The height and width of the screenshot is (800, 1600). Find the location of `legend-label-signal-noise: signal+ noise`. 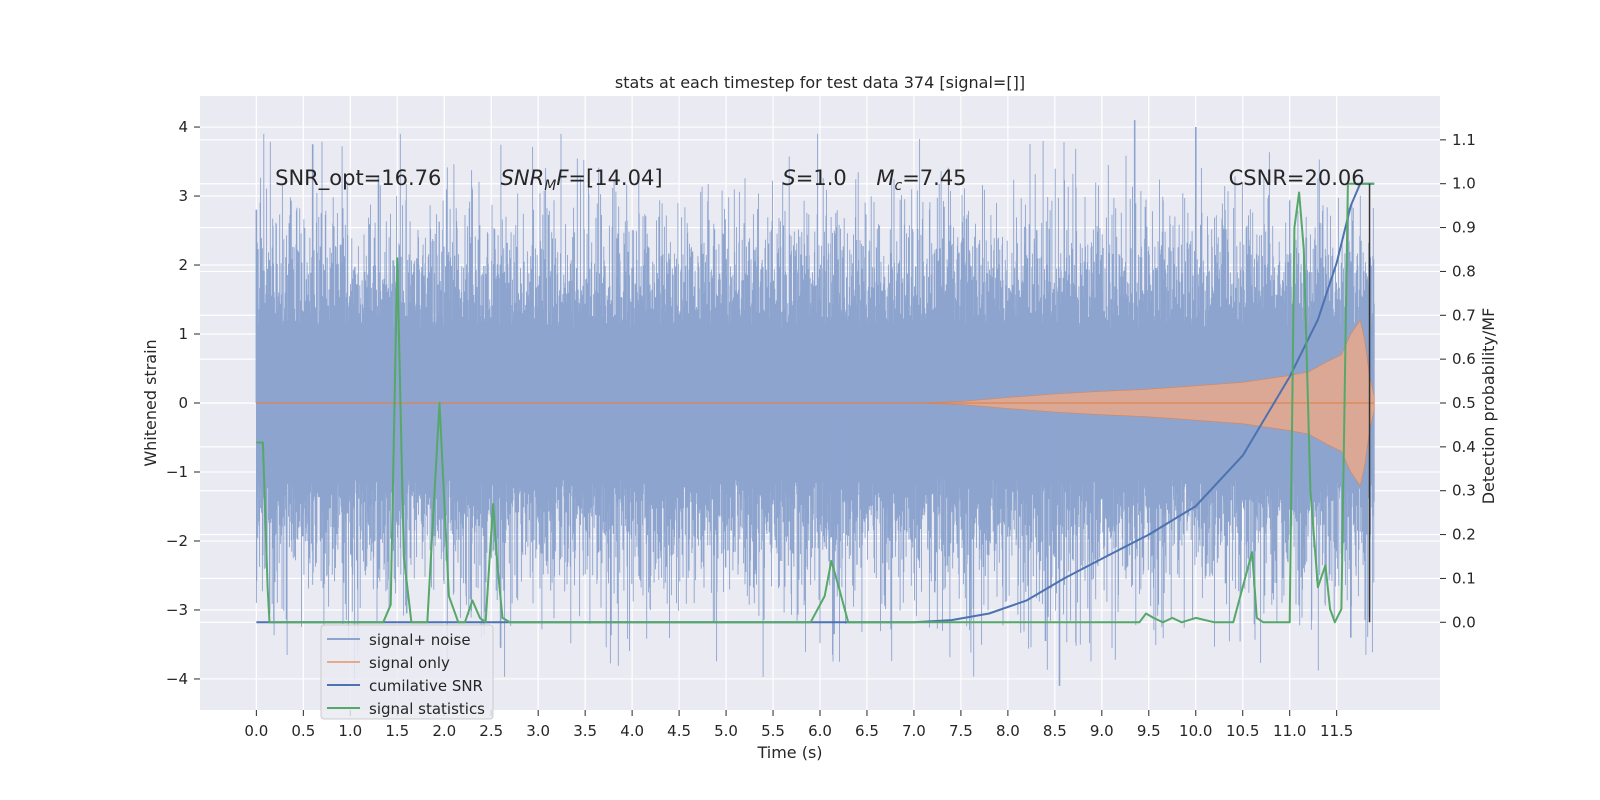

legend-label-signal-noise: signal+ noise is located at coordinates (420, 640).